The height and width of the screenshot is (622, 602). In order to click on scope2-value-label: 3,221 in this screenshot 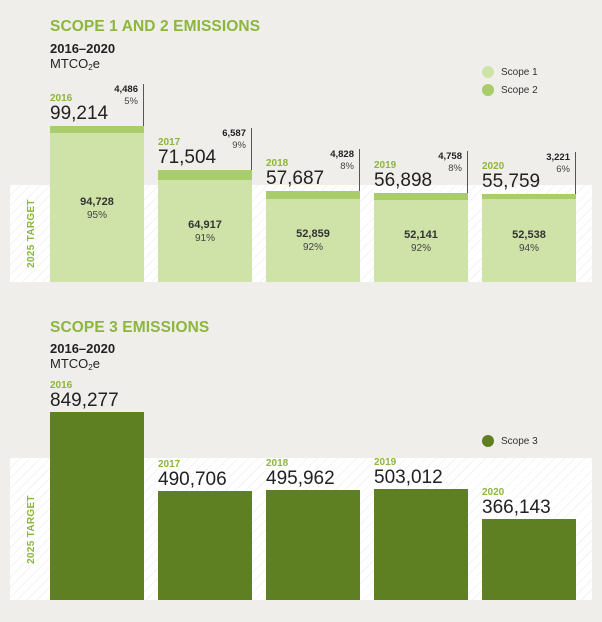, I will do `click(558, 158)`.